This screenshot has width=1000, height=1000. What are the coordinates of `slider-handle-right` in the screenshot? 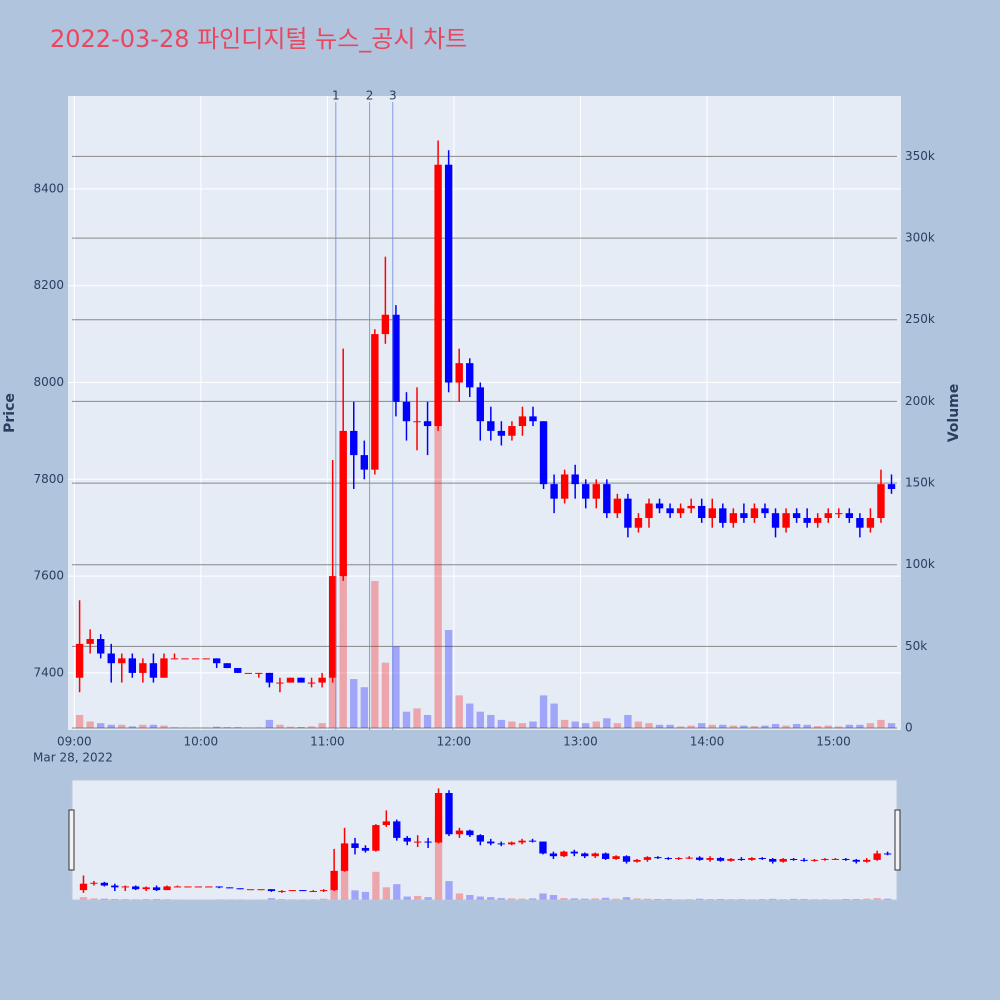 It's located at (897, 840).